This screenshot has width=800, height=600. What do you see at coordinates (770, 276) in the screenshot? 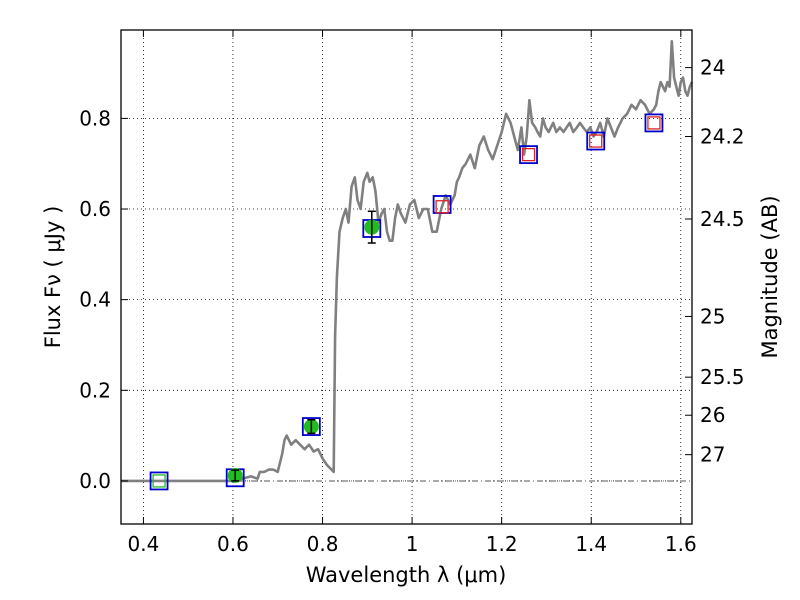
I see `right-axis-label: Magnitude (AB)` at bounding box center [770, 276].